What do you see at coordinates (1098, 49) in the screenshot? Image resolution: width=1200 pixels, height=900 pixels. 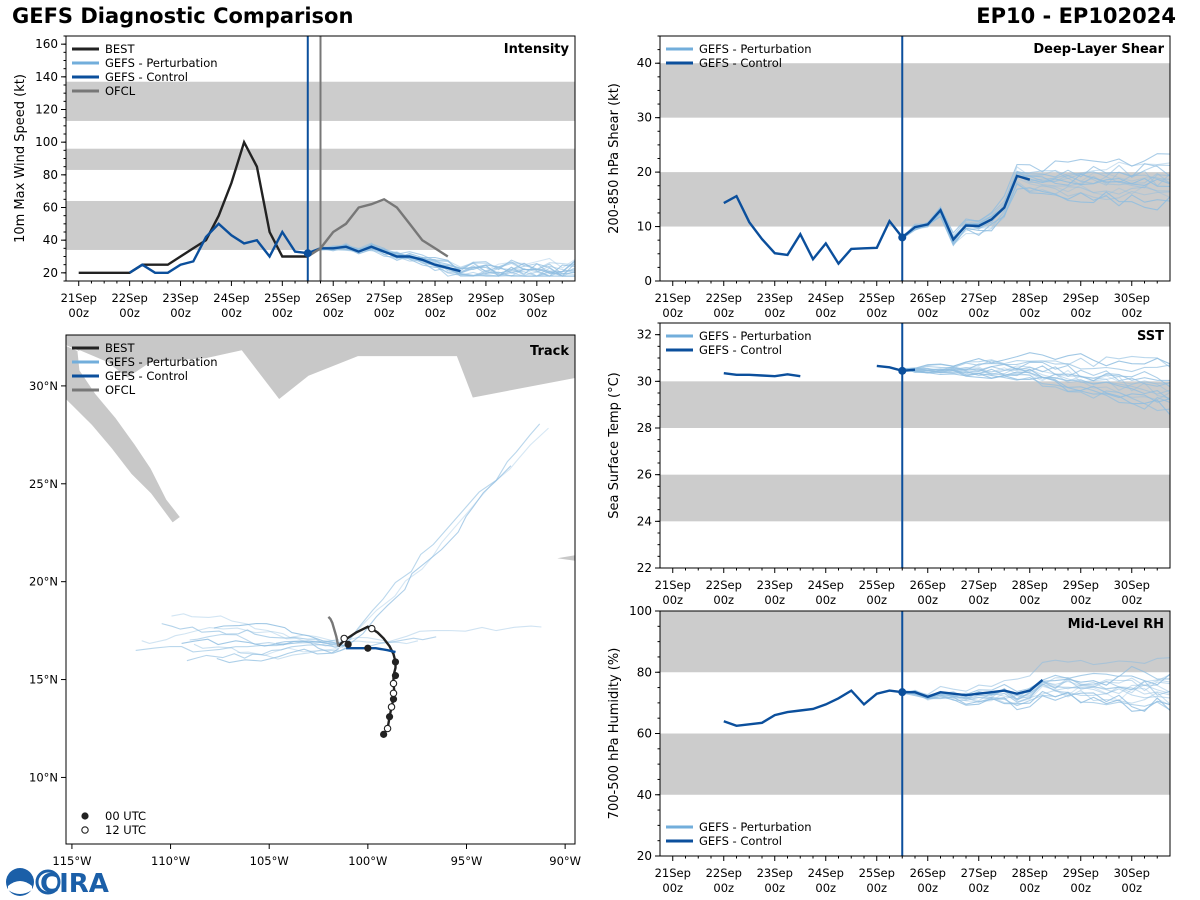 I see `shear-panel-title: Deep-Layer Shear` at bounding box center [1098, 49].